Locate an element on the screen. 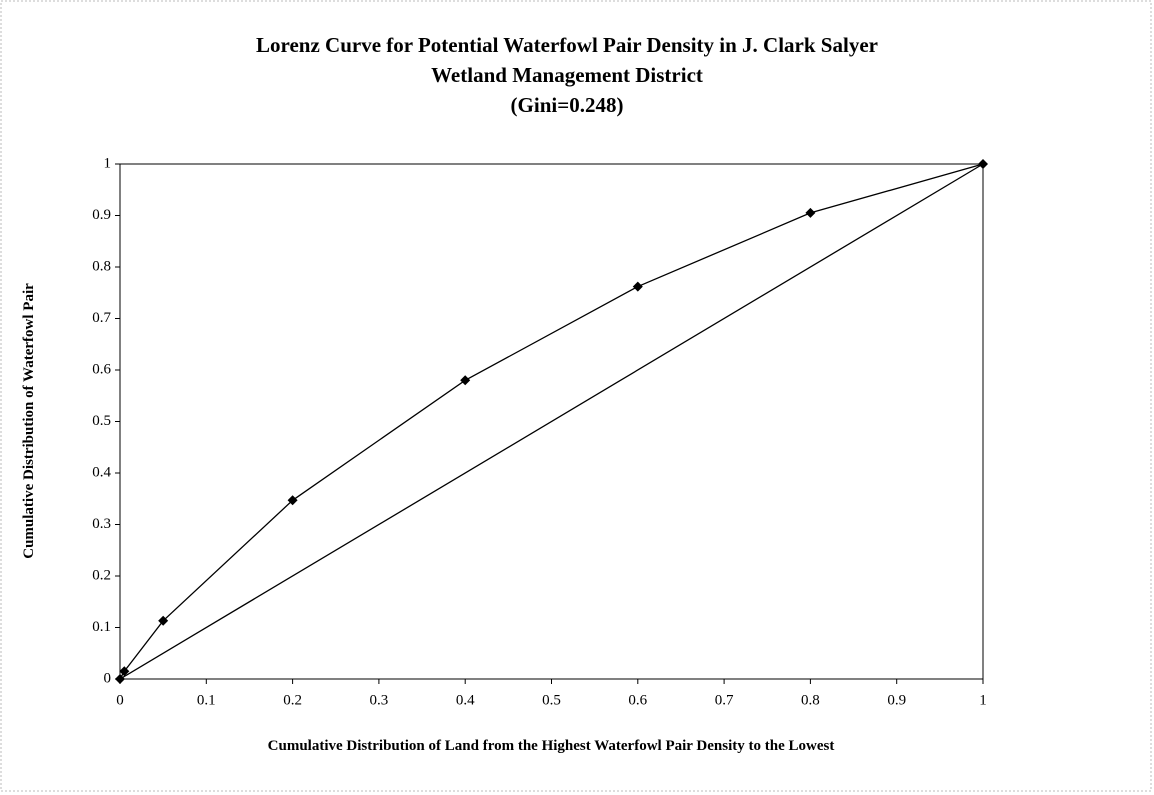  y-tick-label: 0.1 is located at coordinates (101, 627).